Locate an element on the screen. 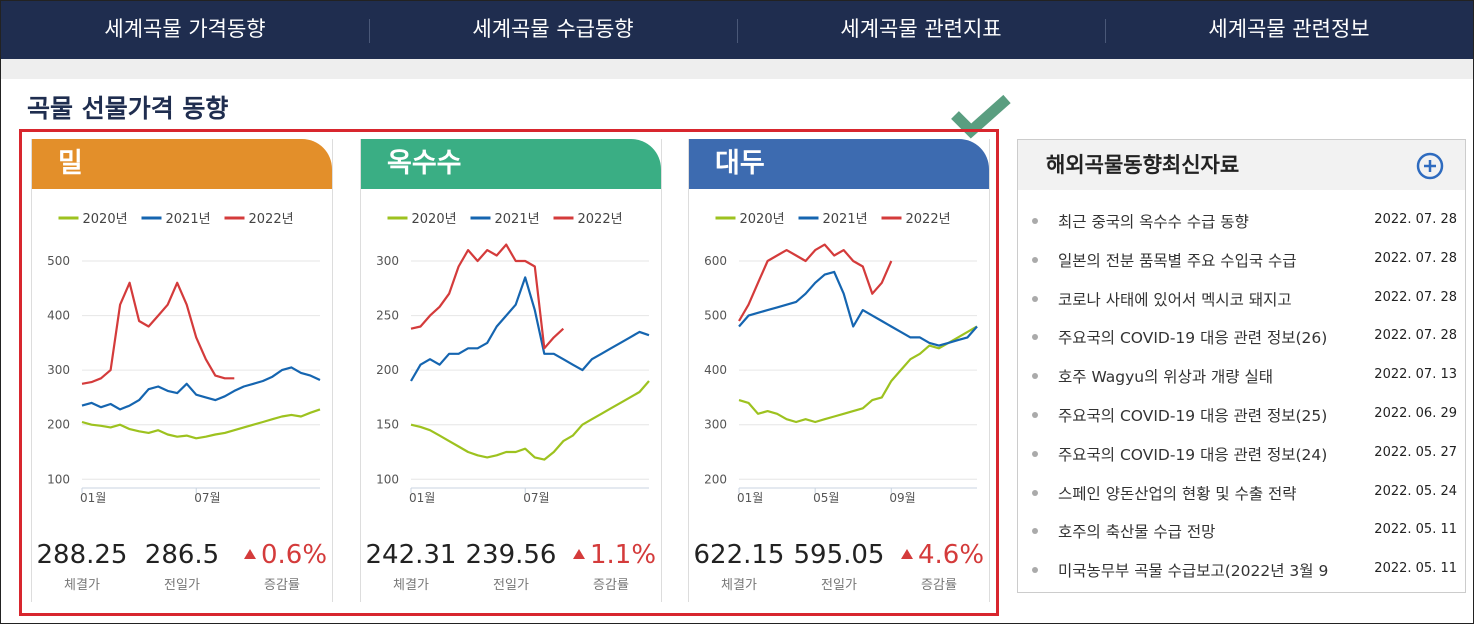  news-item-date: 2022. 06. 29 is located at coordinates (1415, 413).